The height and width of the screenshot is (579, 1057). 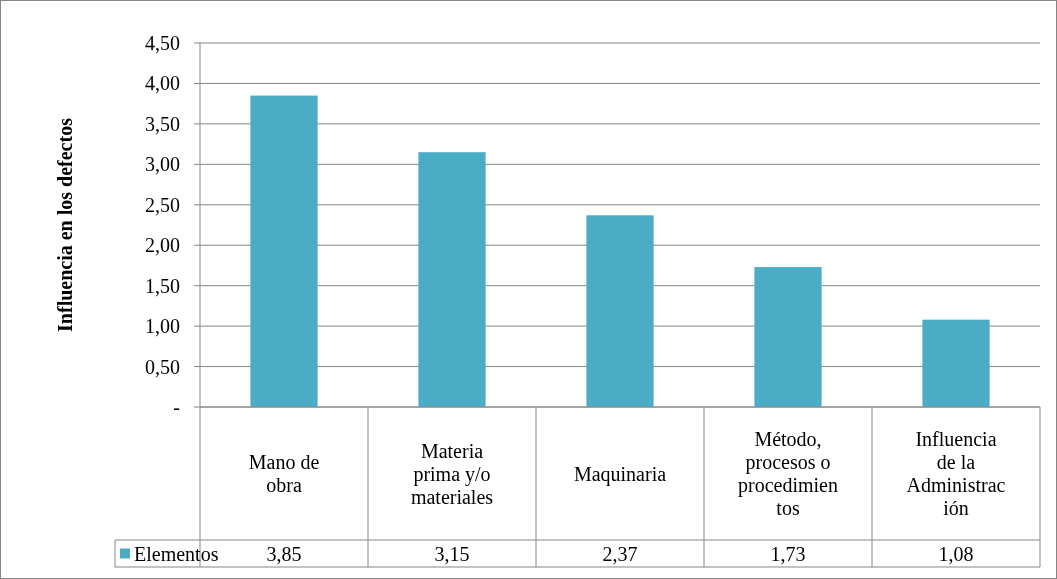 I want to click on y-tick-label: 0,50, so click(x=162, y=366).